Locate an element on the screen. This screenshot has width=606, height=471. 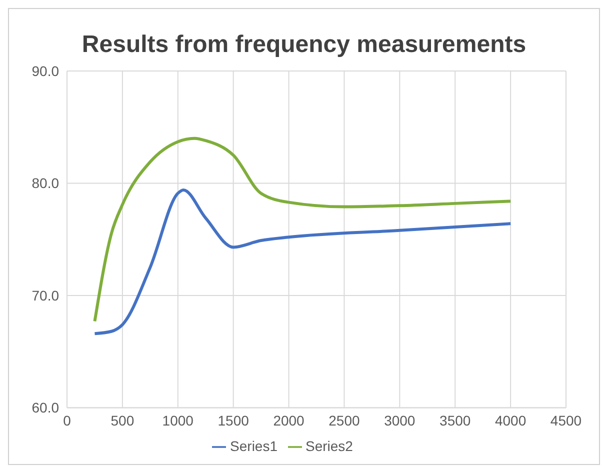
legend-label: Series2 is located at coordinates (329, 446).